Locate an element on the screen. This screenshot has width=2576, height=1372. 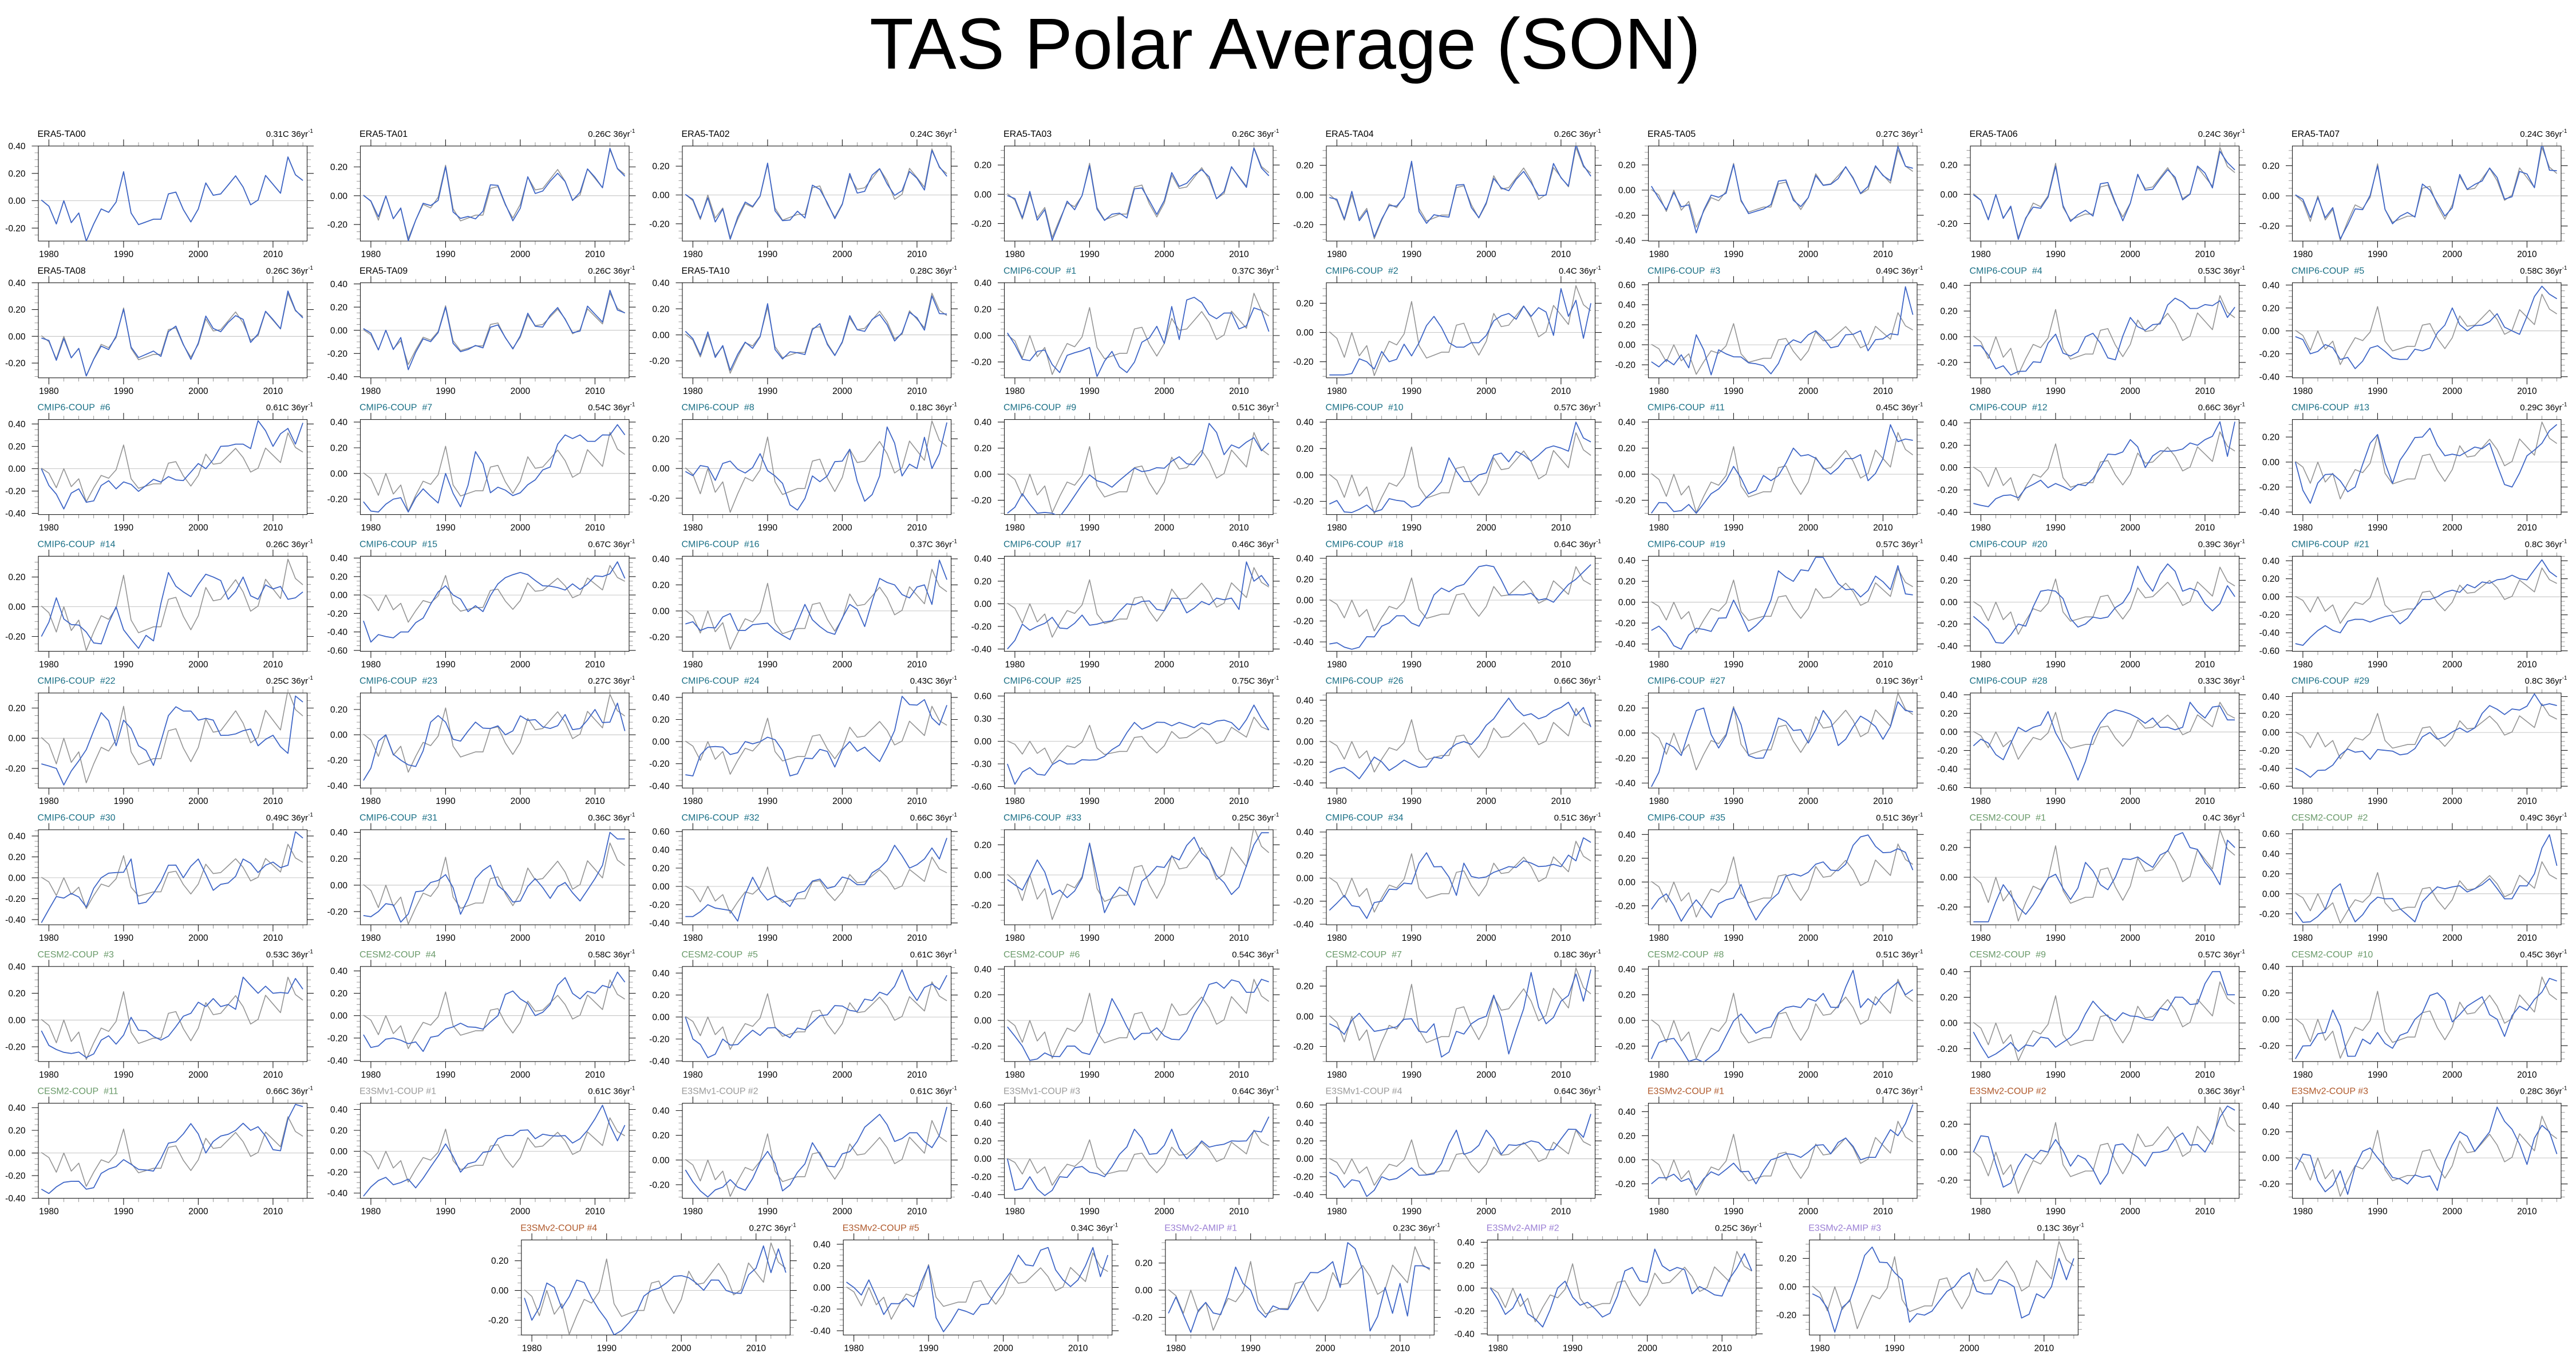
svg-text: CMIP6-COUP #17 is located at coordinates (1042, 544).